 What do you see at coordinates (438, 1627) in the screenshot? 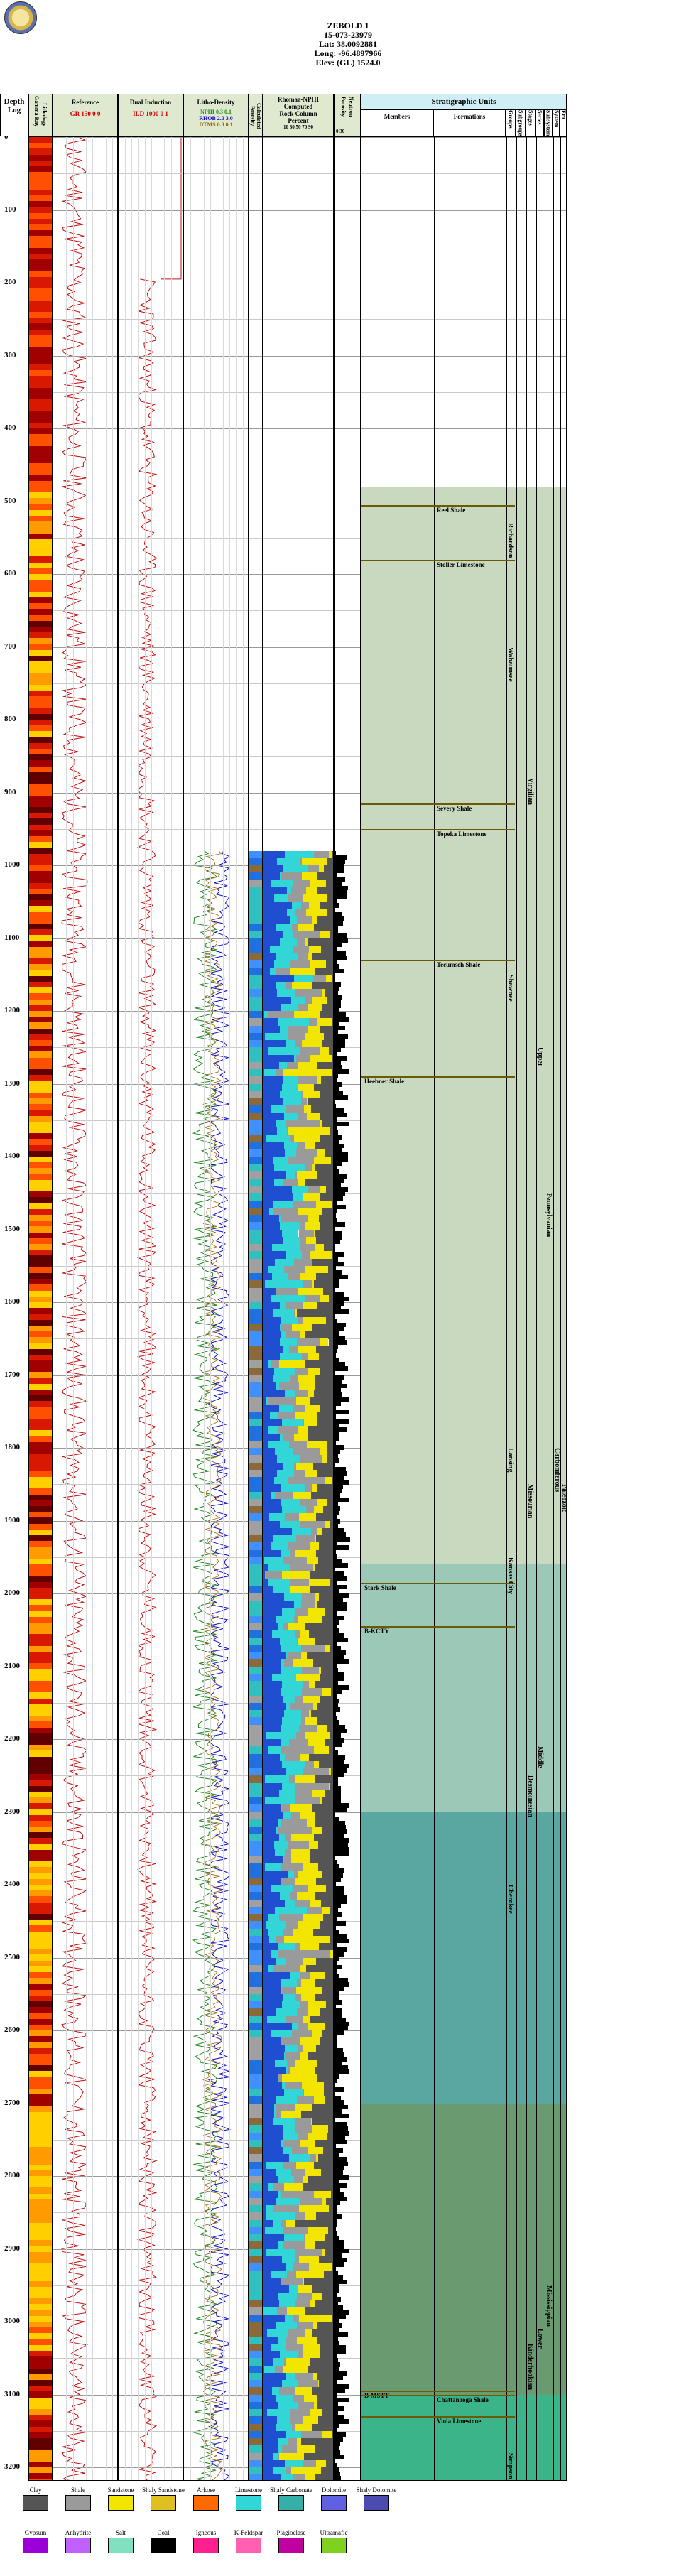
I see `formation-top-line` at bounding box center [438, 1627].